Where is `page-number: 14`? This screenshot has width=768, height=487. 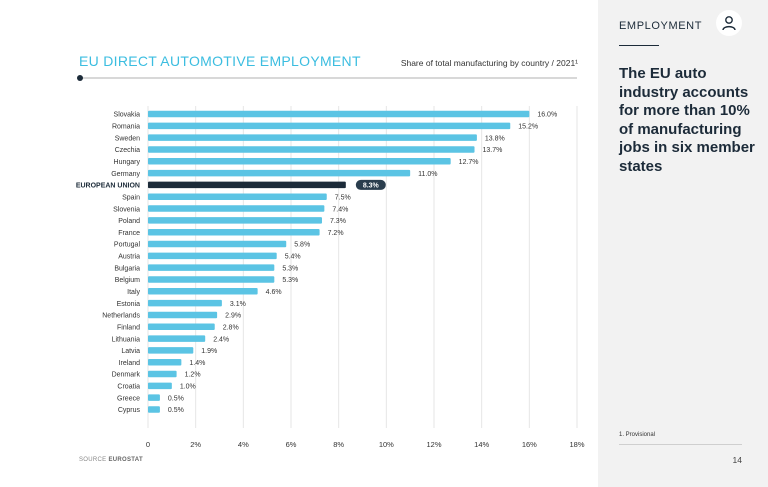 page-number: 14 is located at coordinates (737, 460).